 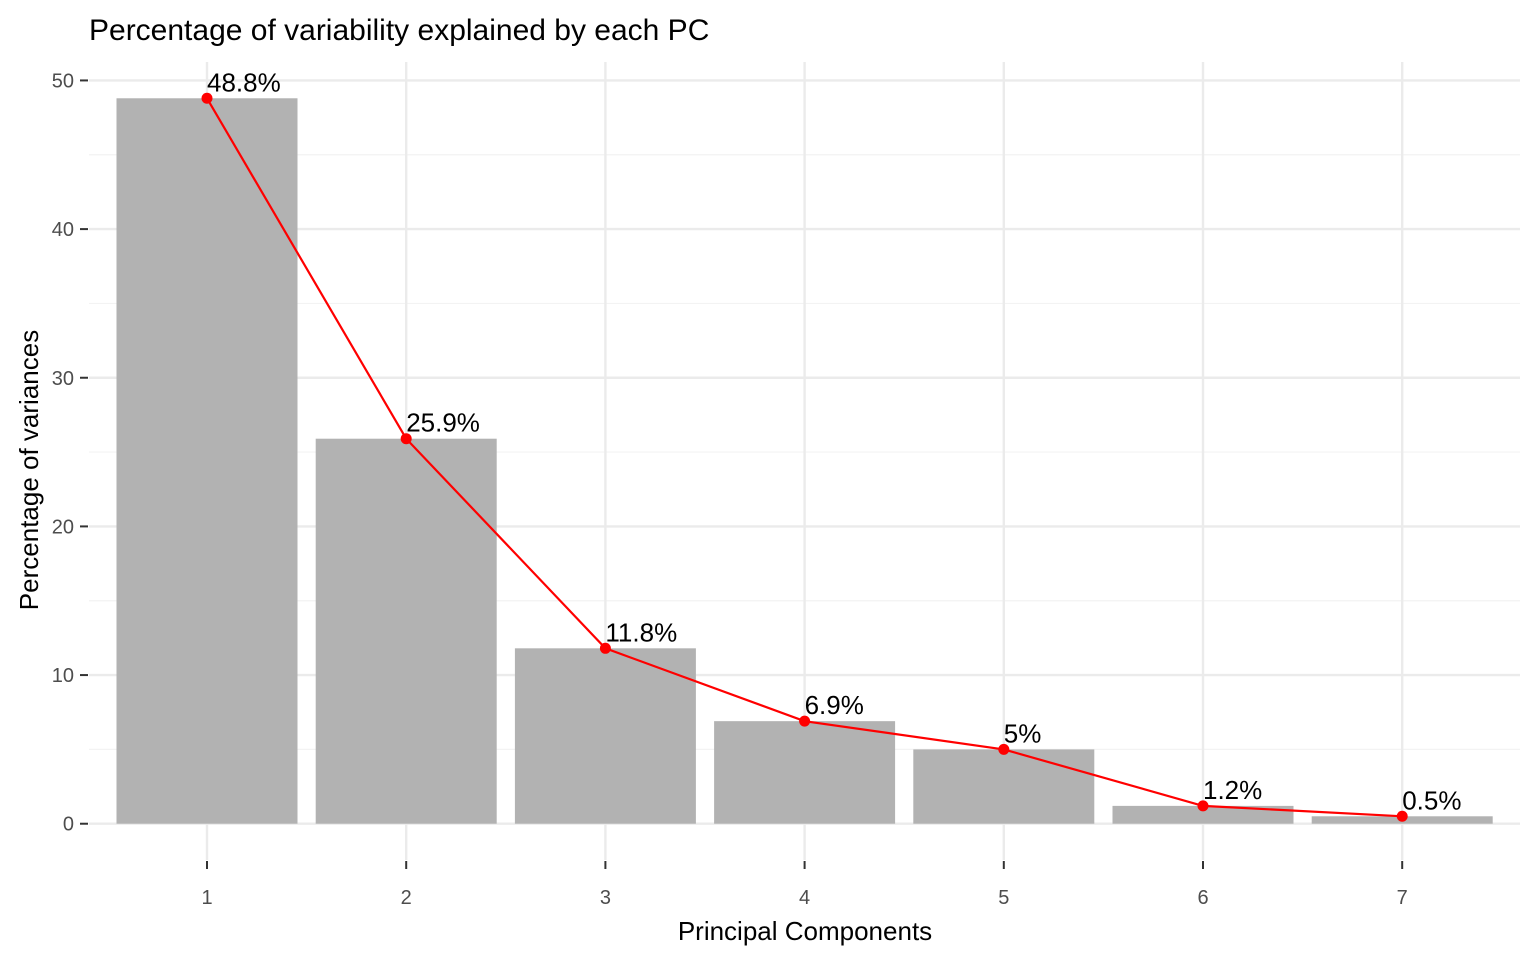 I want to click on x-tick-label: 6, so click(x=1202, y=898).